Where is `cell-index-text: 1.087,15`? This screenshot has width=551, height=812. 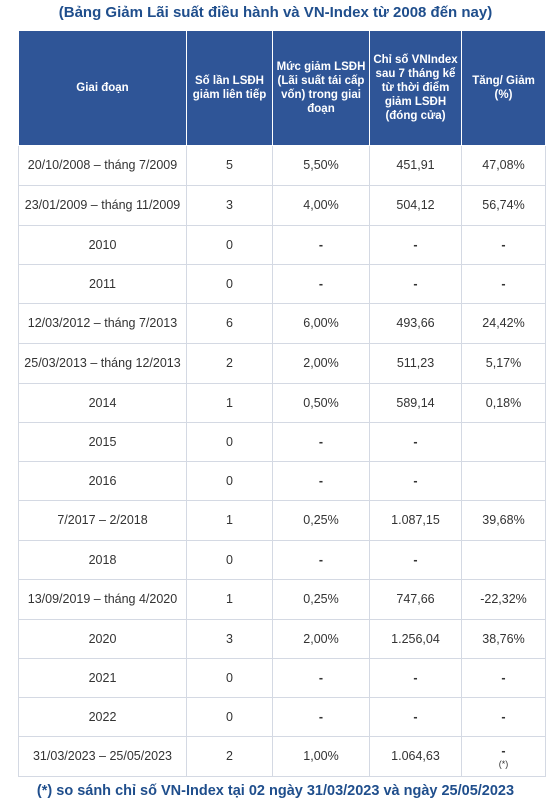 cell-index-text: 1.087,15 is located at coordinates (415, 520).